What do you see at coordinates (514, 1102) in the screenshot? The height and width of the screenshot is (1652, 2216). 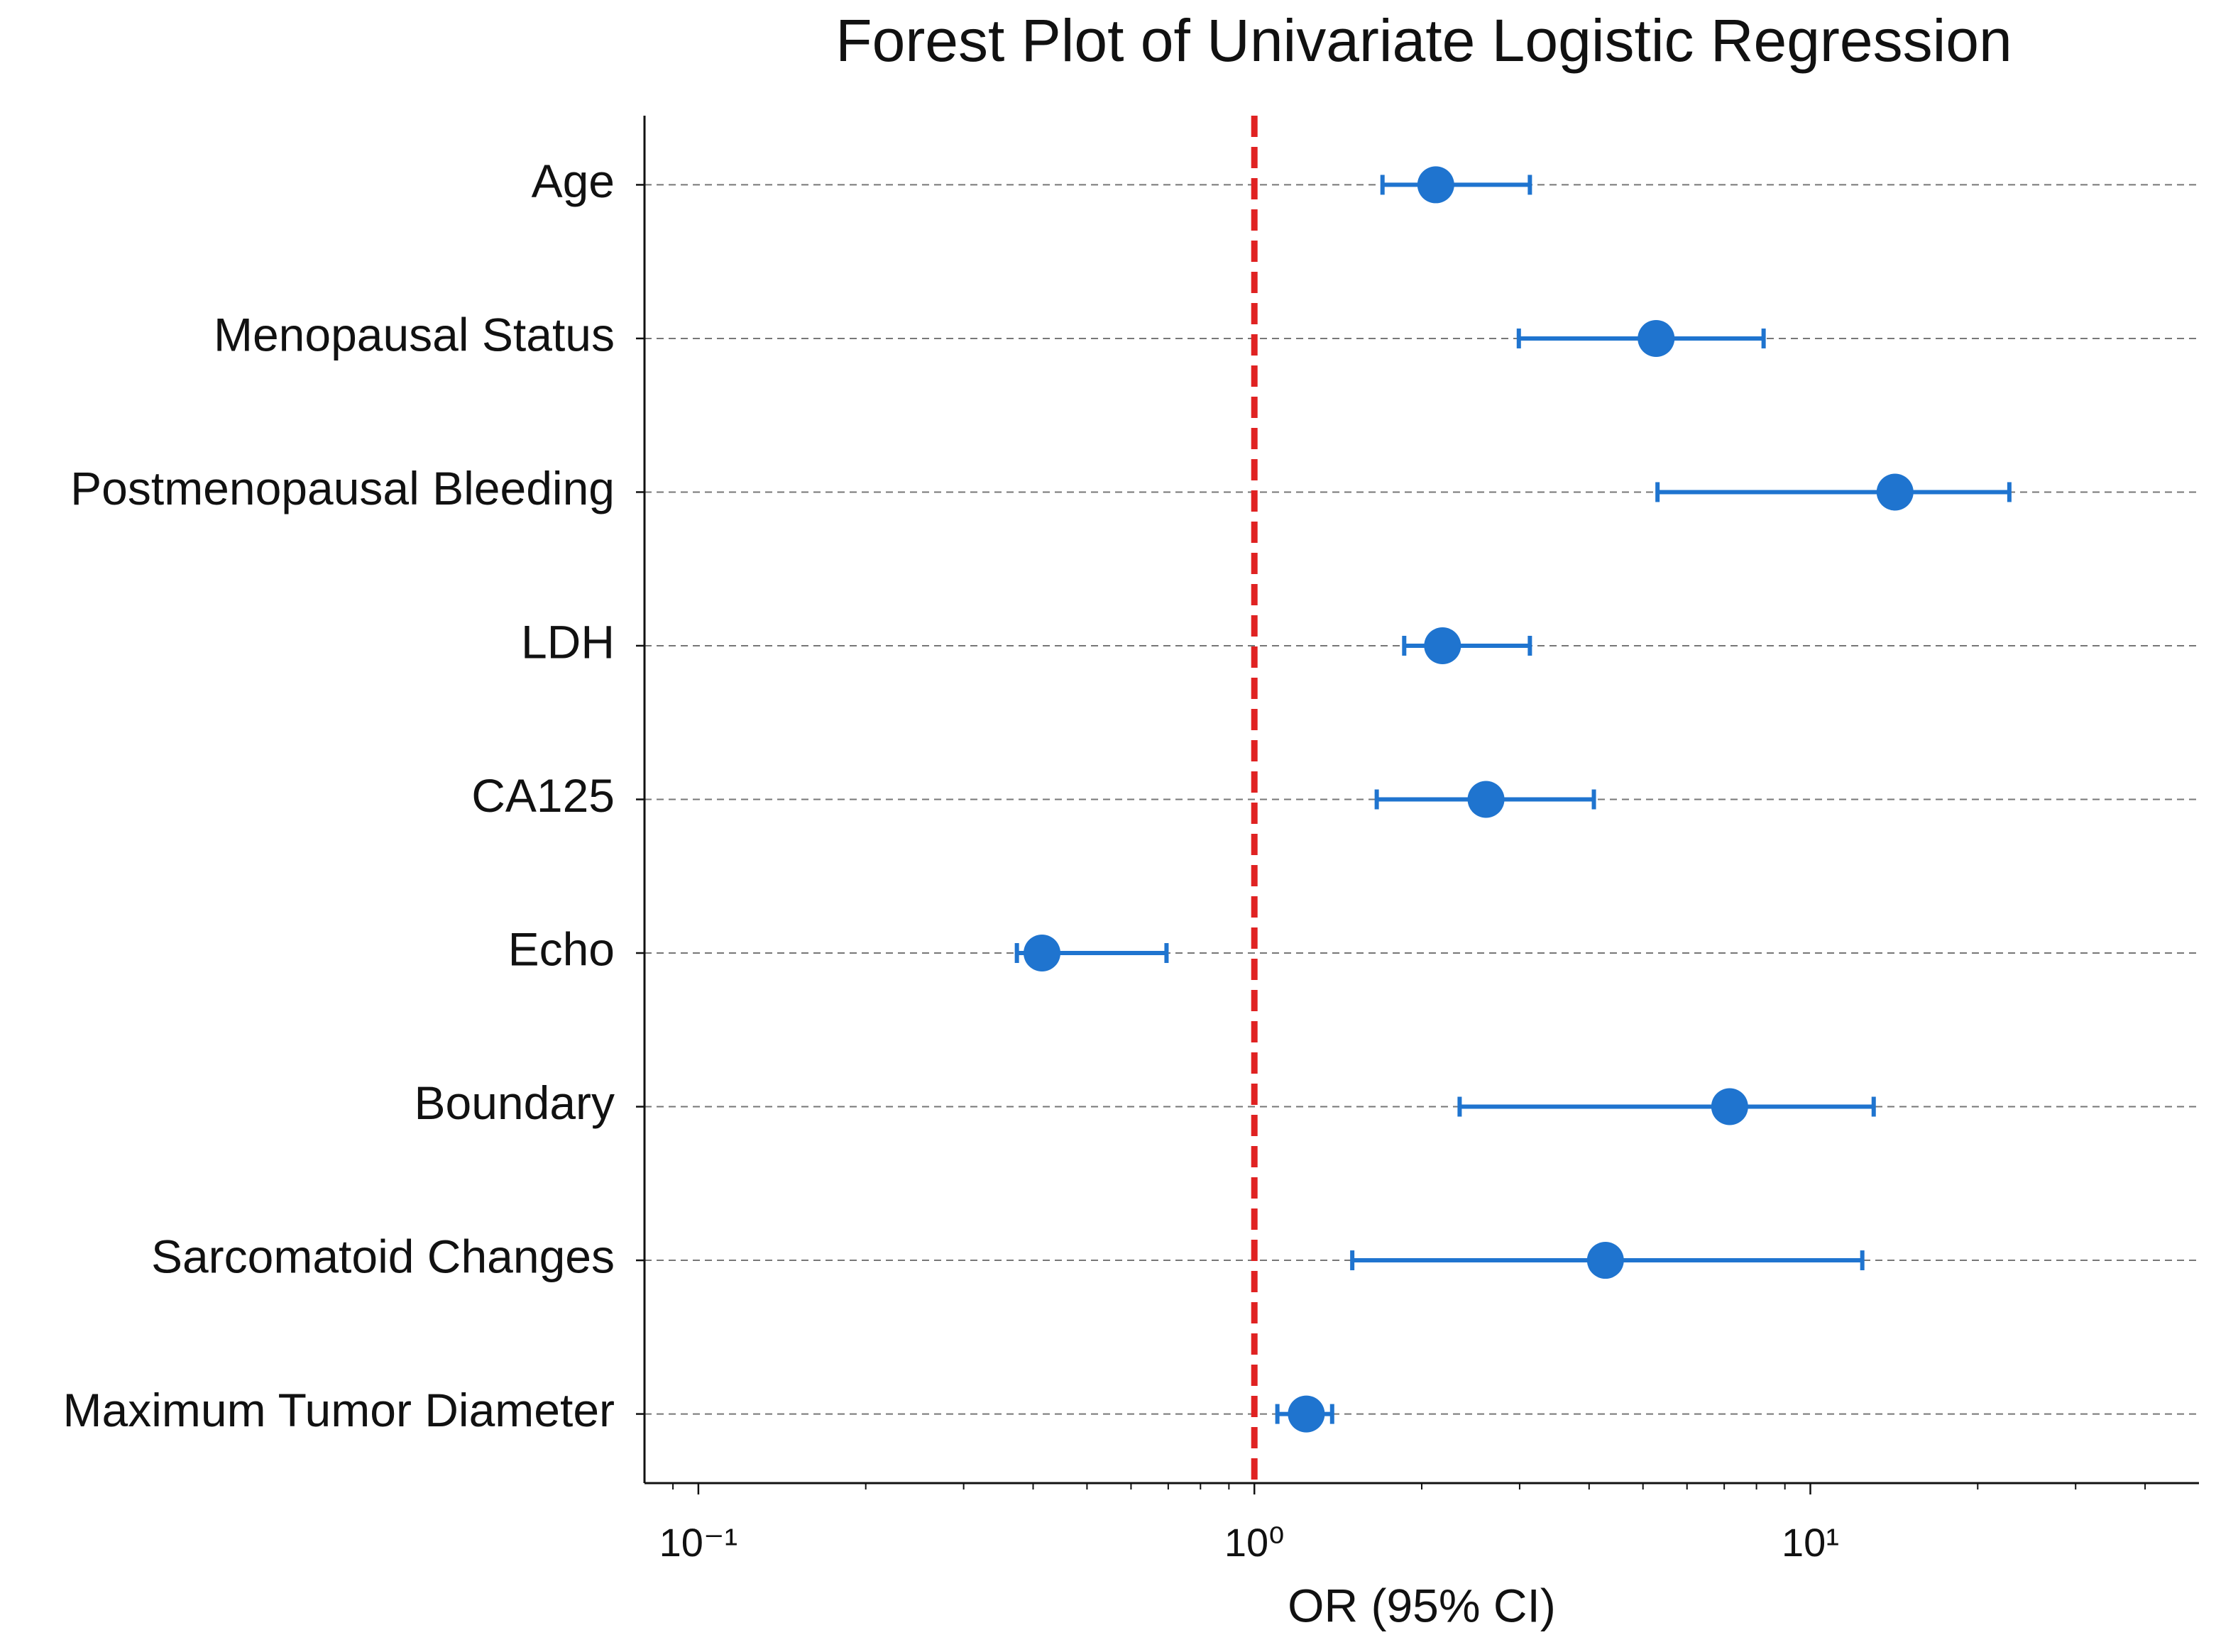 I see `y-tick-label: Boundary` at bounding box center [514, 1102].